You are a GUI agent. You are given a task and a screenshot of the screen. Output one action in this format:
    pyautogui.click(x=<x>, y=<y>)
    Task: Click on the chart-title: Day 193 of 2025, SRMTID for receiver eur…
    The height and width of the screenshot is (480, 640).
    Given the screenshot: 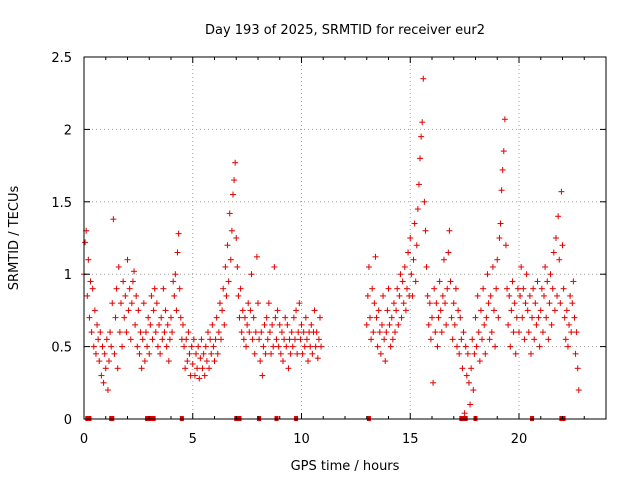 What is the action you would take?
    pyautogui.click(x=345, y=30)
    